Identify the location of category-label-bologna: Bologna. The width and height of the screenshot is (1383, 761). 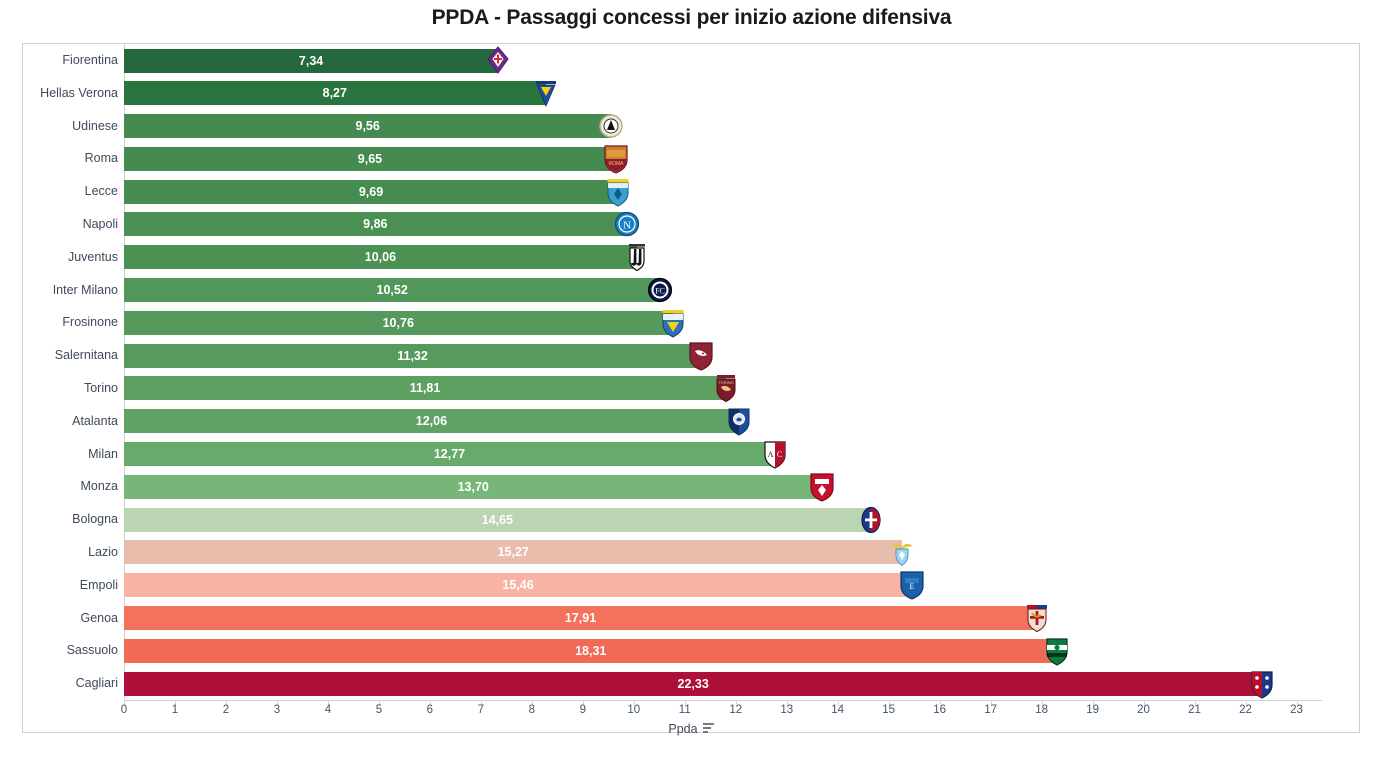
(95, 519).